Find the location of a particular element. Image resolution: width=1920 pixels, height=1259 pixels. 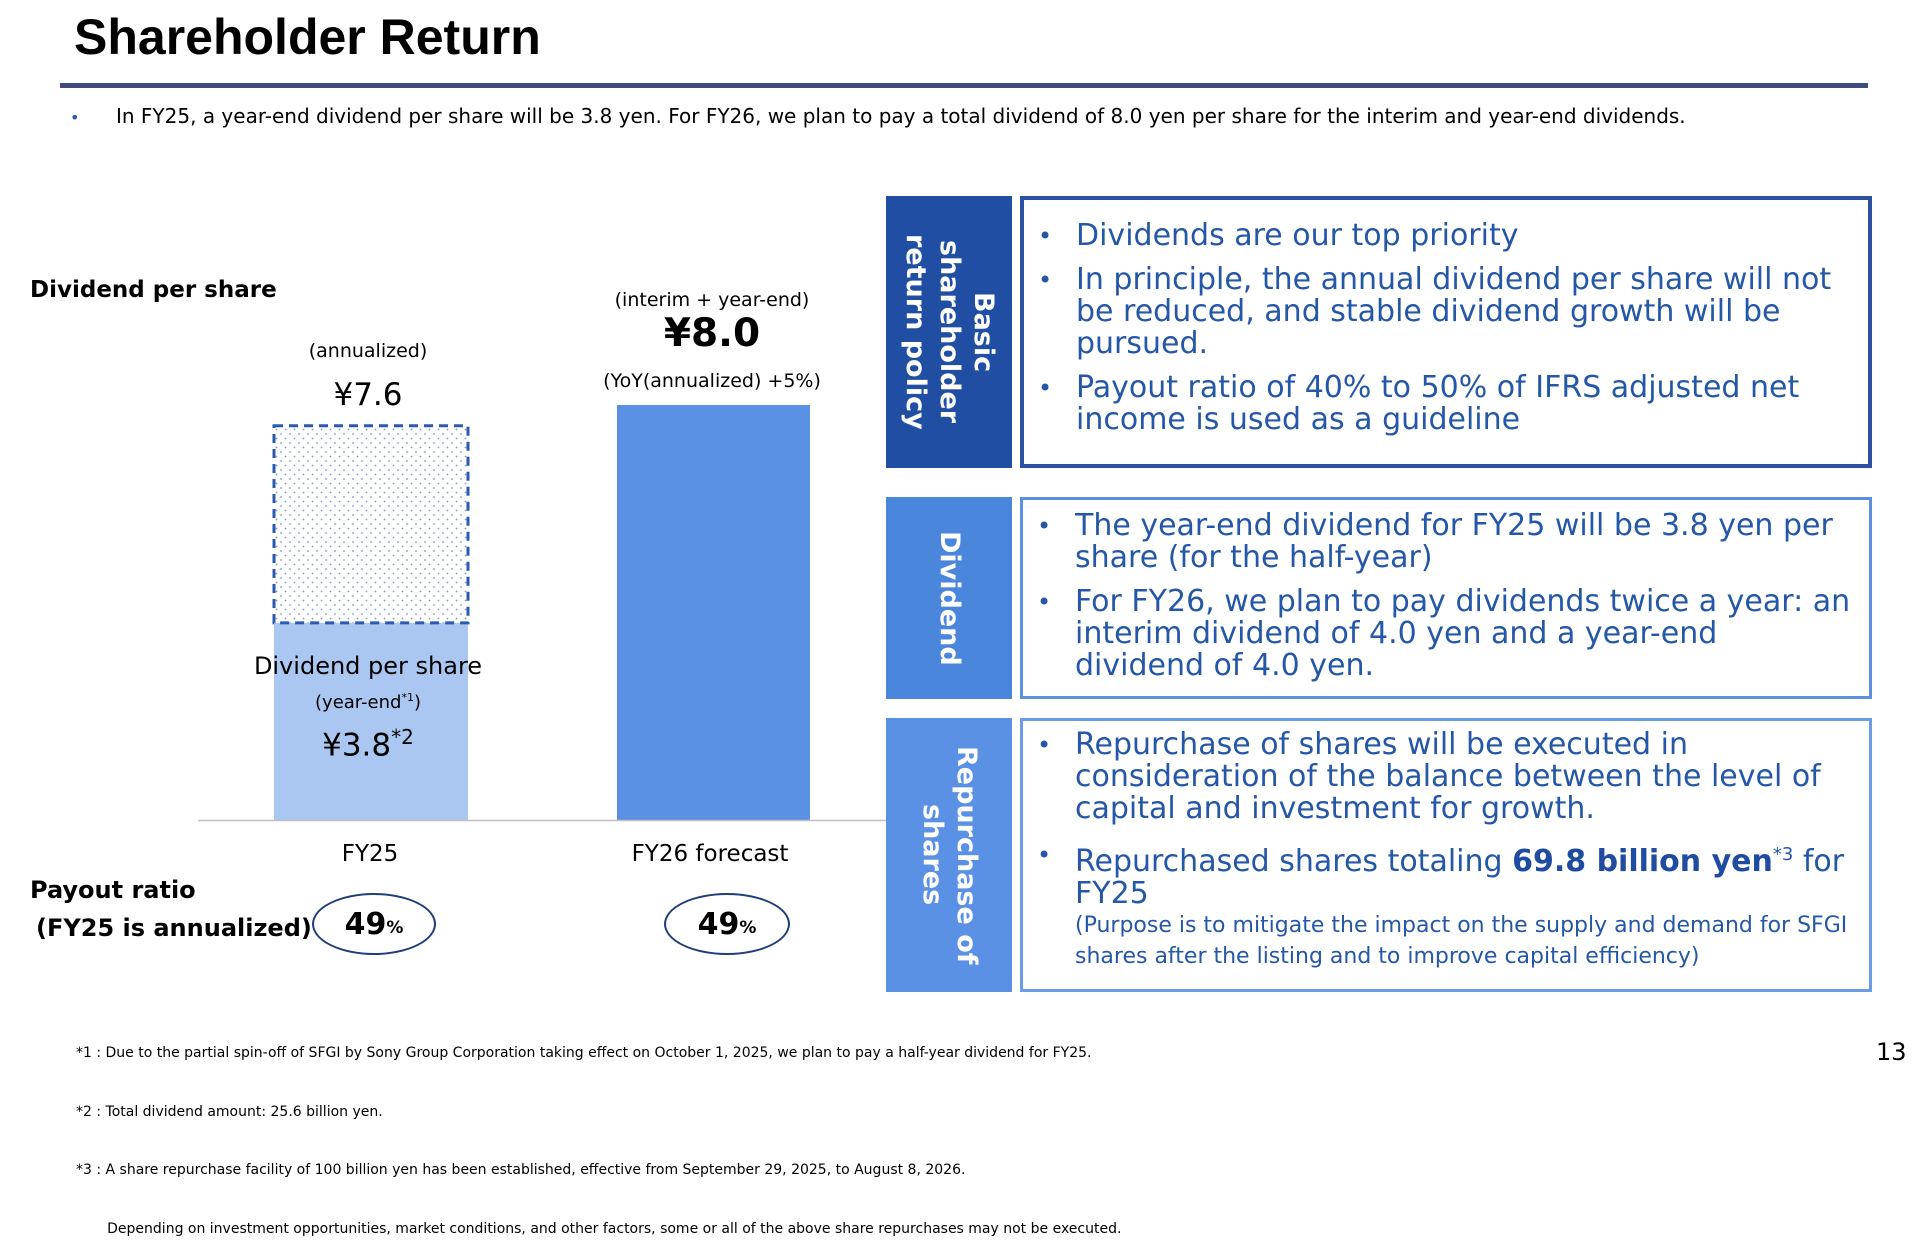

payout-fy26-ellipse: 49% is located at coordinates (727, 924).